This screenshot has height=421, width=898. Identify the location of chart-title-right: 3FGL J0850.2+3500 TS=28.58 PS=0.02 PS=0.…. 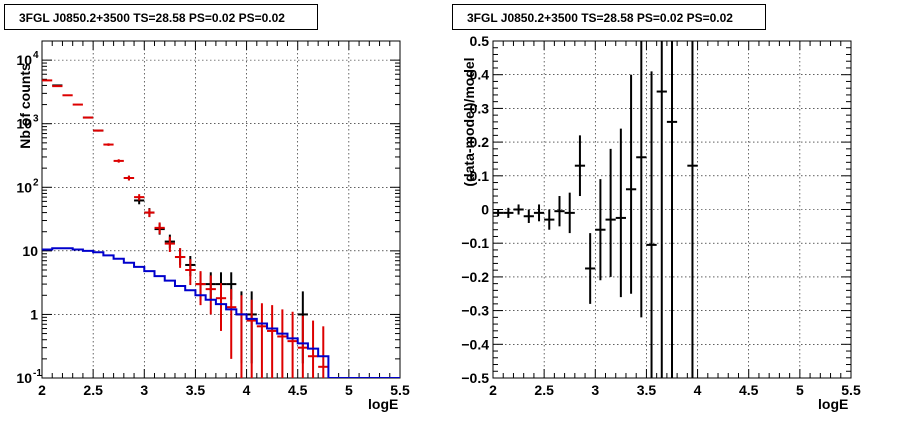
(609, 17).